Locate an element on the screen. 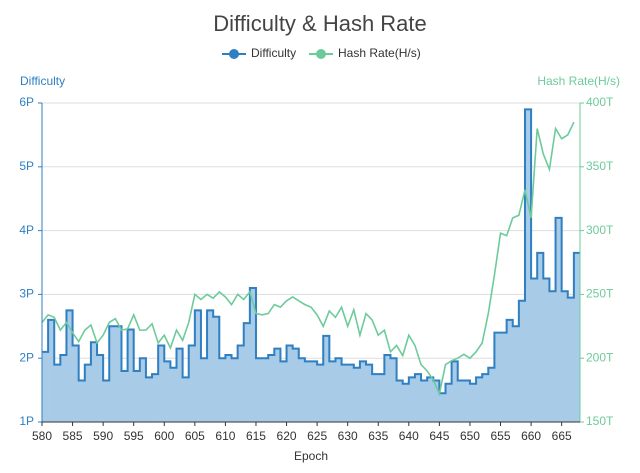  x-tick-label: 600 is located at coordinates (164, 436).